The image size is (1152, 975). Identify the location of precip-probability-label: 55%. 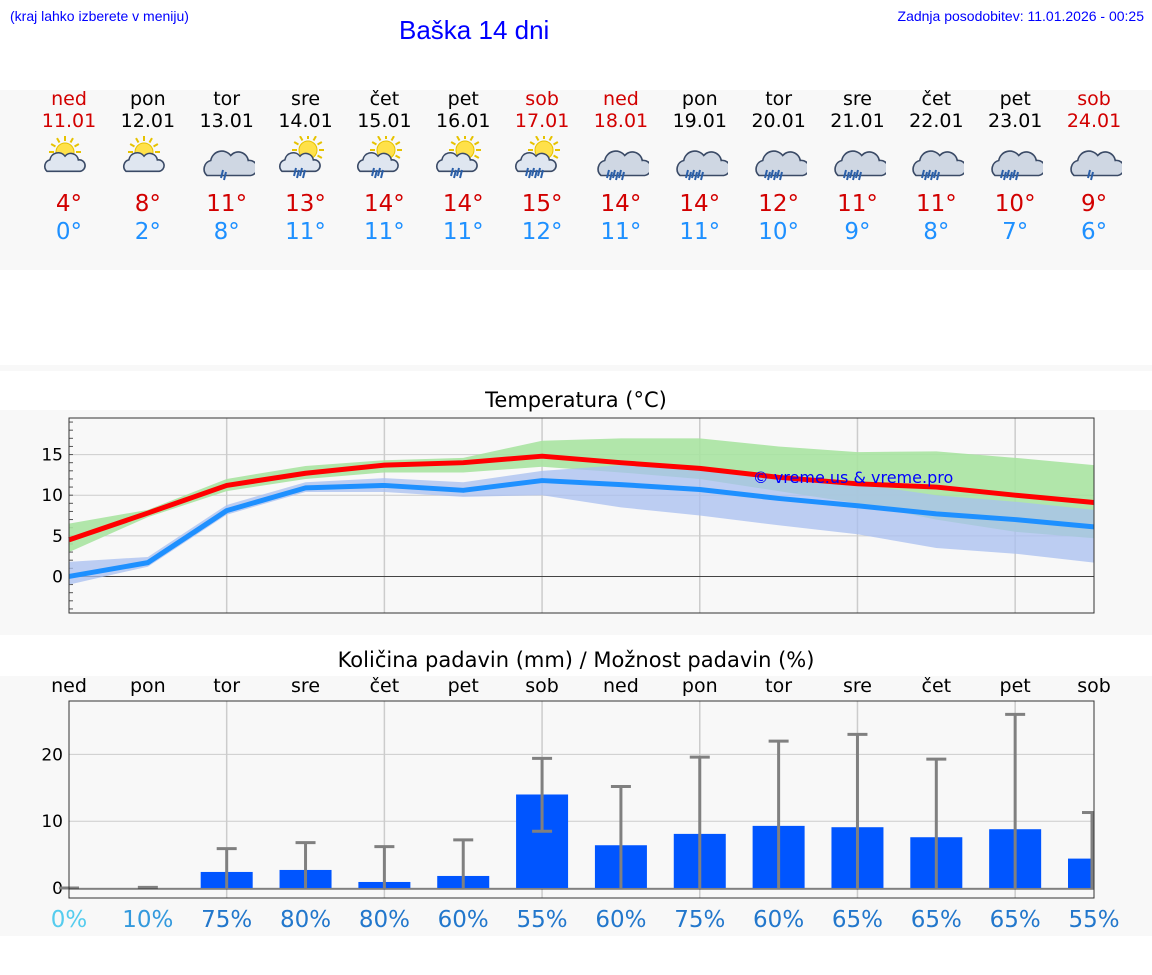
(542, 920).